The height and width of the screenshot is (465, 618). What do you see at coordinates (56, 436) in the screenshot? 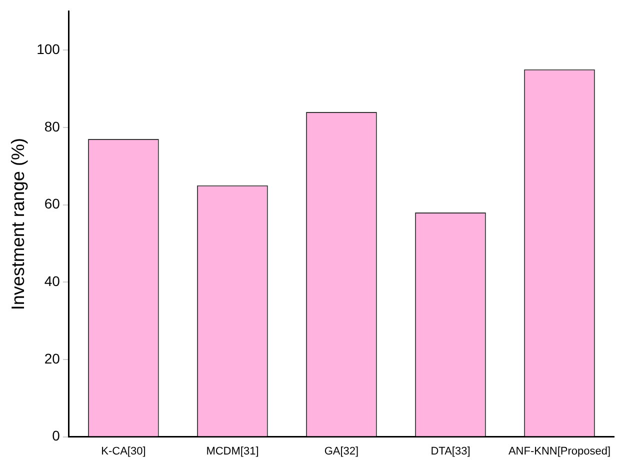
I see `y-tick-label: 0` at bounding box center [56, 436].